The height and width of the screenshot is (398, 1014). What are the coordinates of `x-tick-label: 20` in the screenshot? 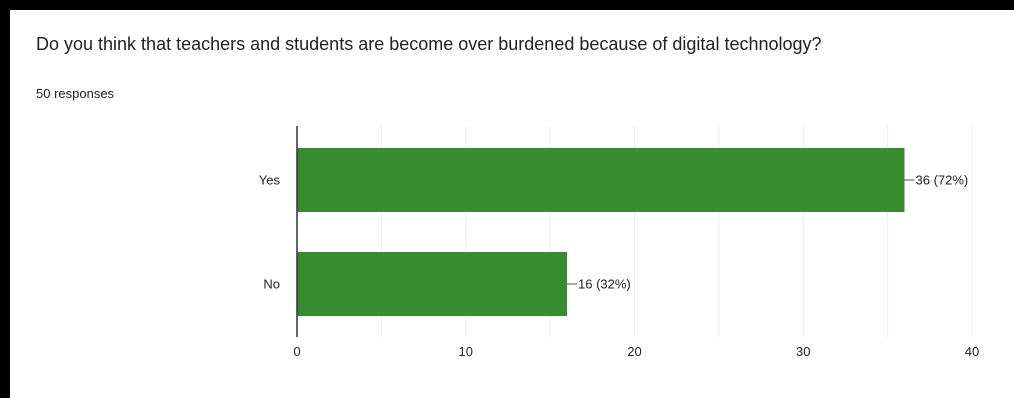 It's located at (634, 351).